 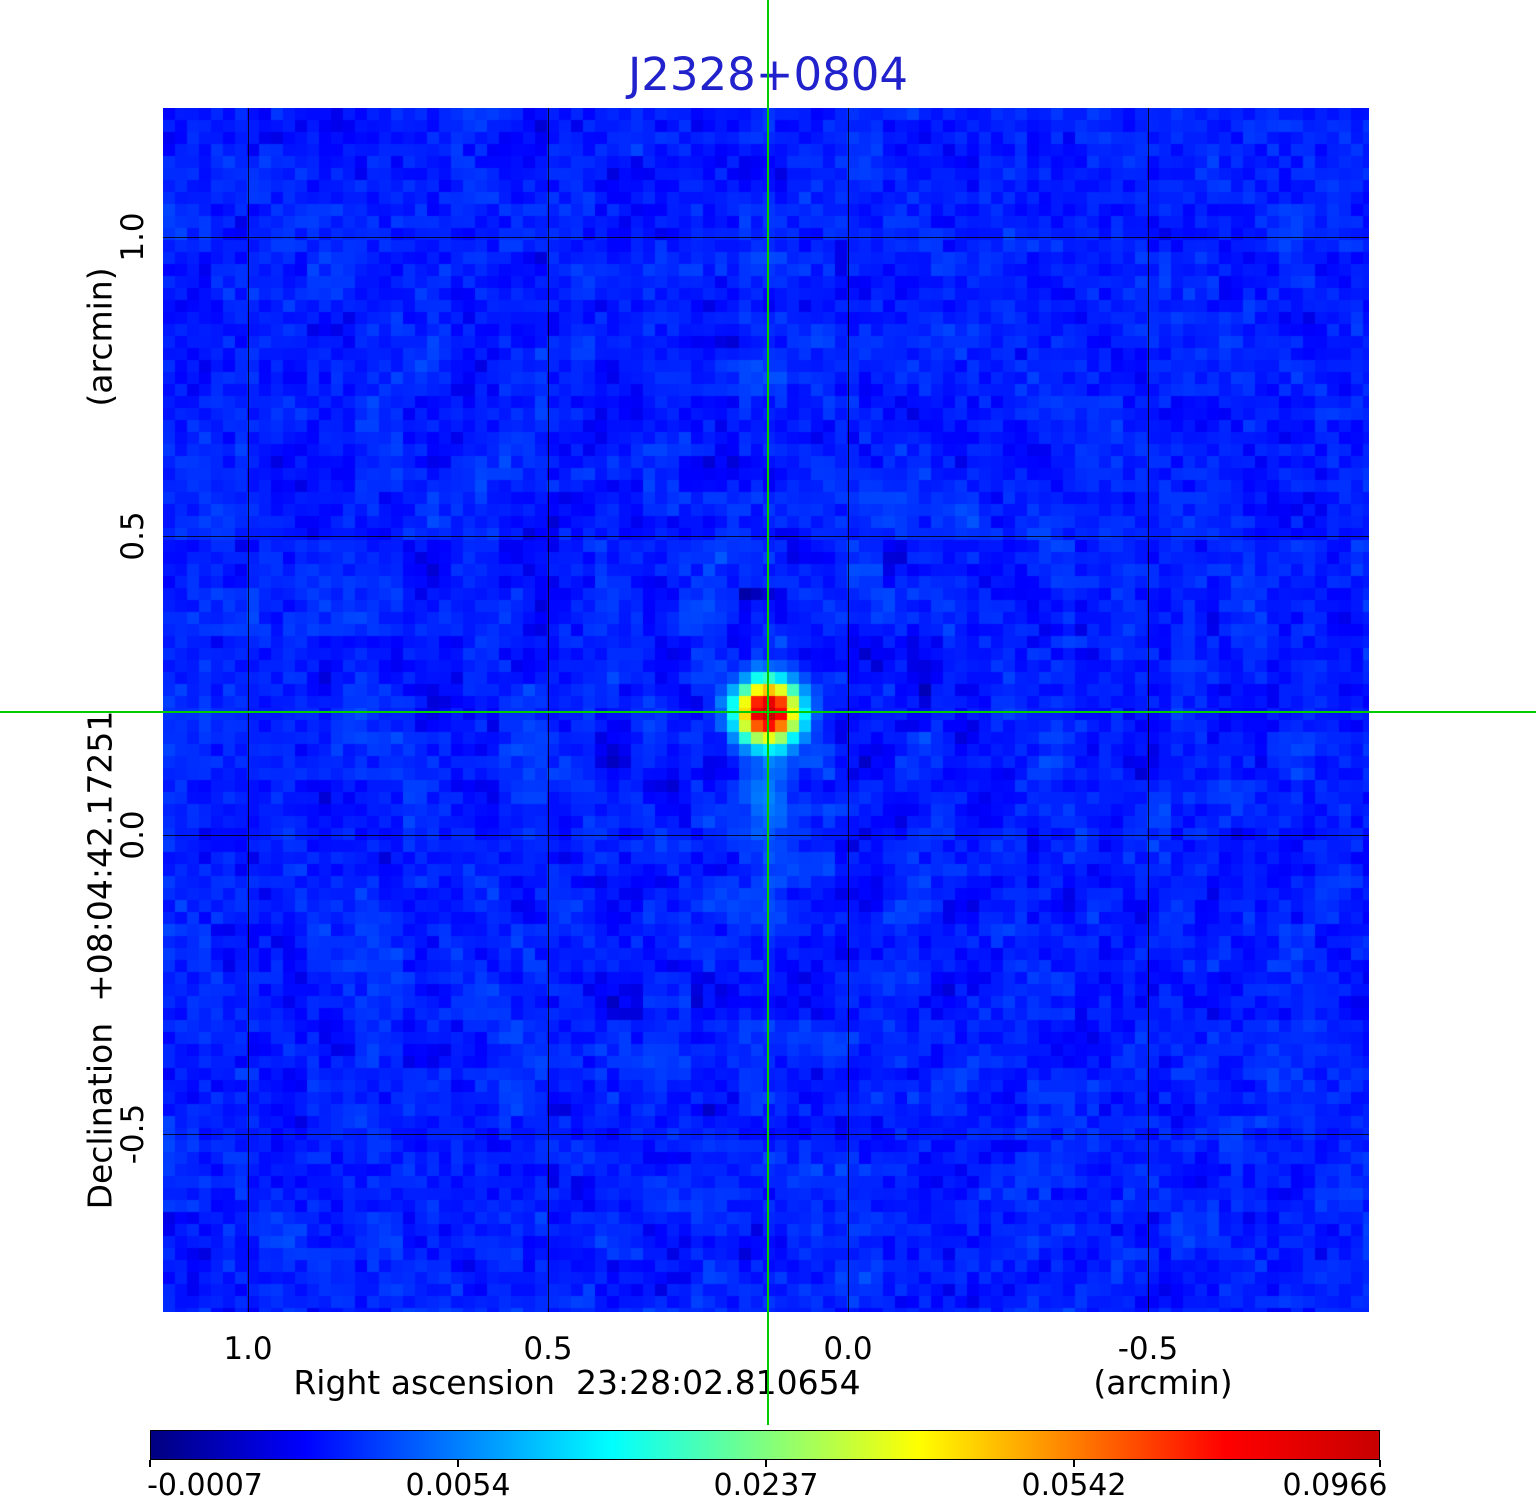 What do you see at coordinates (1335, 1484) in the screenshot?
I see `colorbar-tick-label: 0.0966` at bounding box center [1335, 1484].